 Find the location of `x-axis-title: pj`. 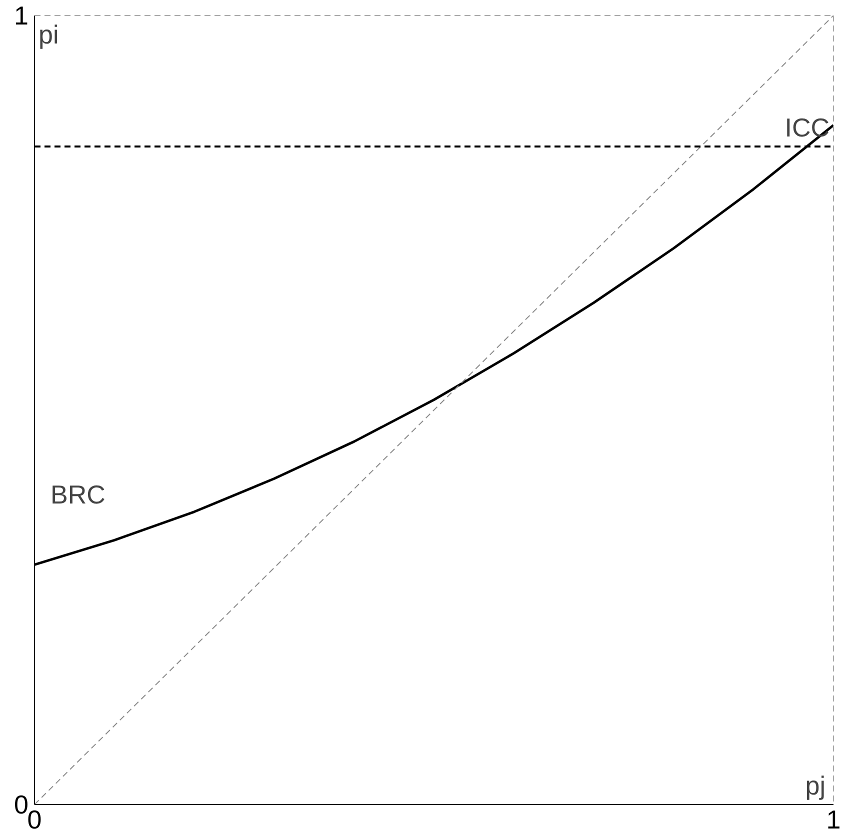

x-axis-title: pj is located at coordinates (815, 785).